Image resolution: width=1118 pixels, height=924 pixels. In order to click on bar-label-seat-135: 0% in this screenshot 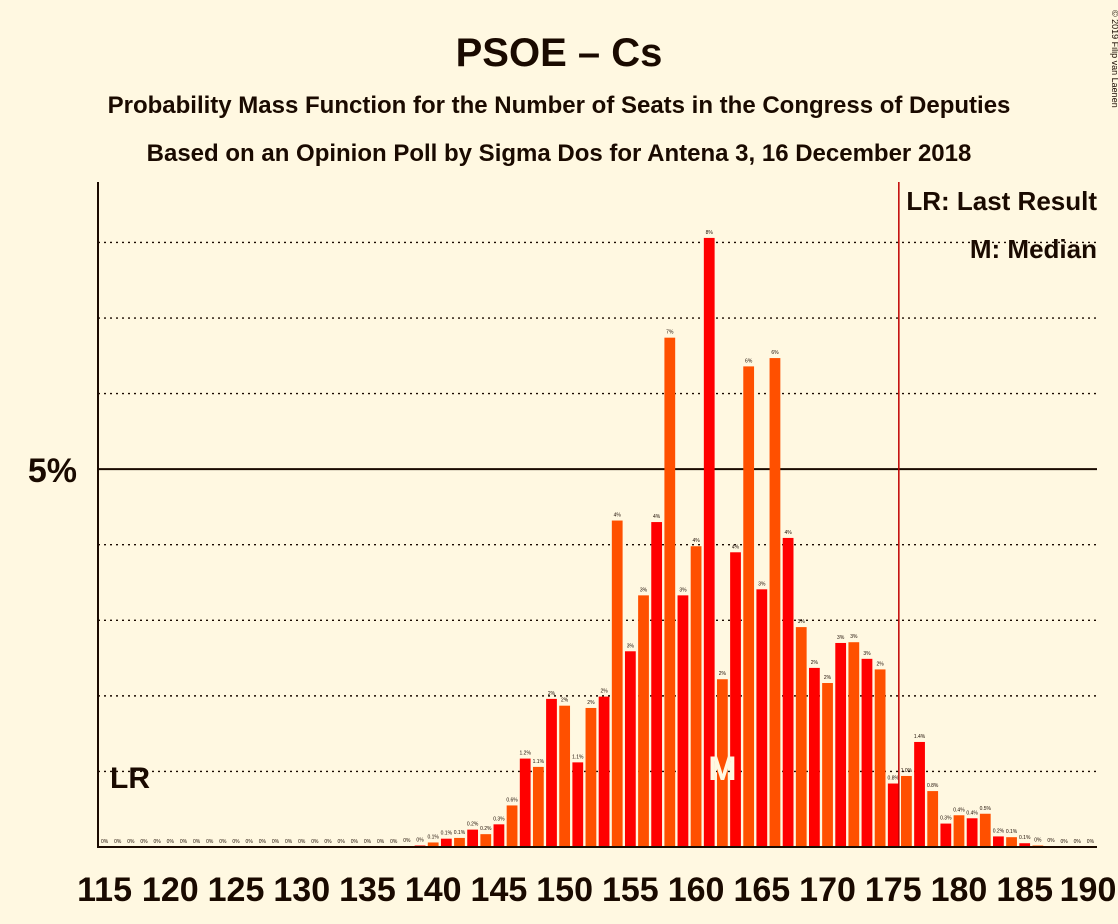, I will do `click(368, 842)`.